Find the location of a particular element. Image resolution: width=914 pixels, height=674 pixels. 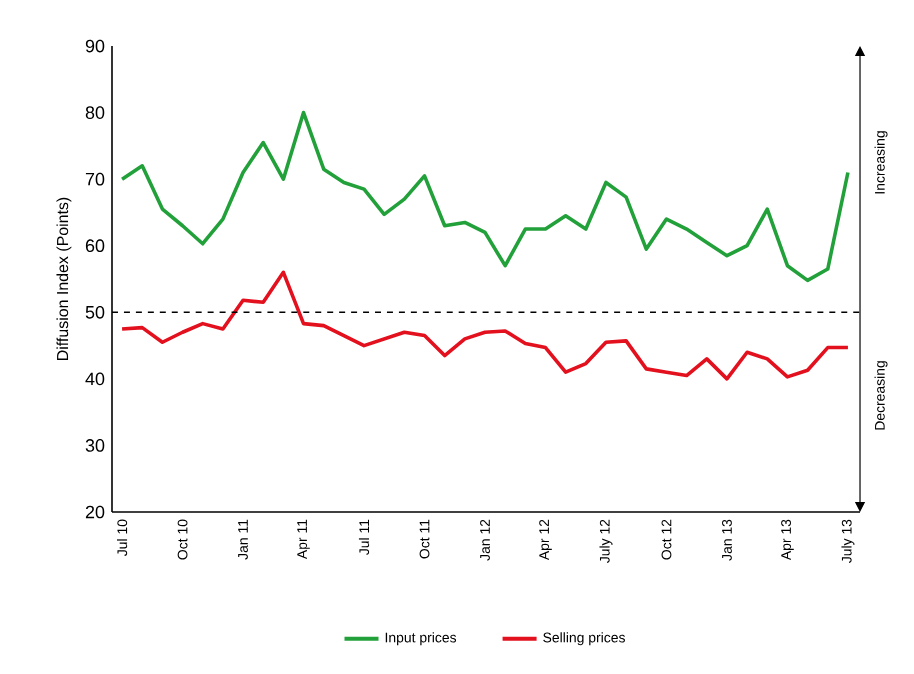

y-tick-label: 60 is located at coordinates (95, 246).